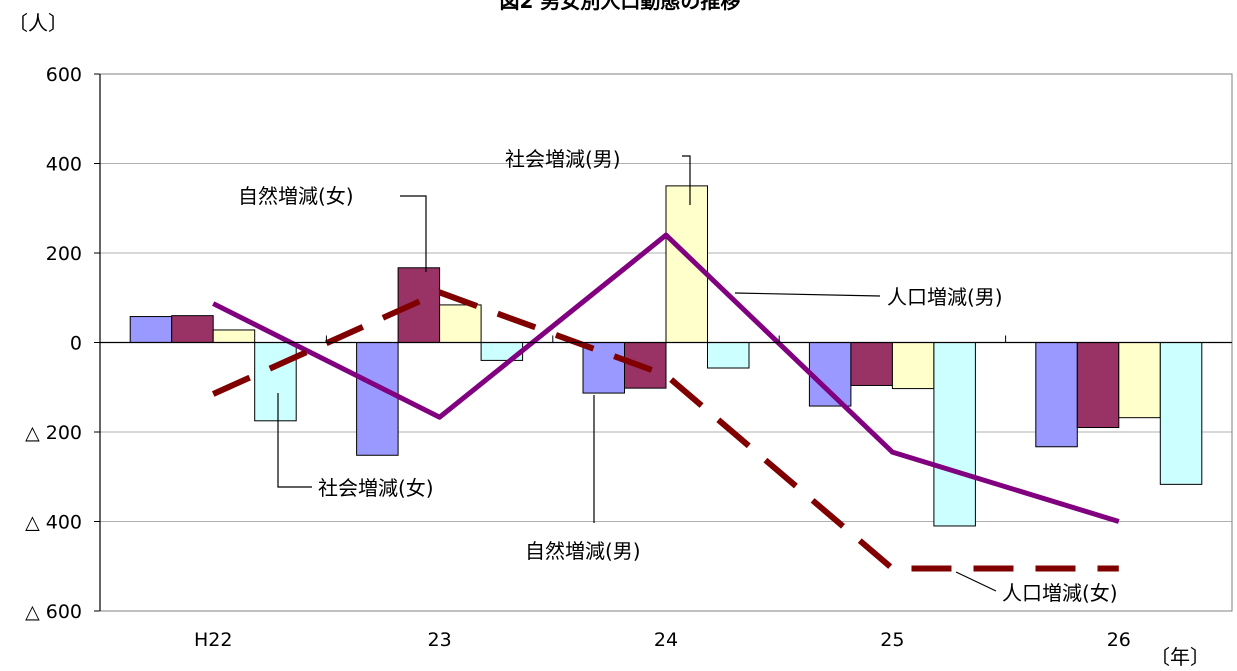 This screenshot has width=1237, height=671. I want to click on x-tick-label: H22, so click(213, 640).